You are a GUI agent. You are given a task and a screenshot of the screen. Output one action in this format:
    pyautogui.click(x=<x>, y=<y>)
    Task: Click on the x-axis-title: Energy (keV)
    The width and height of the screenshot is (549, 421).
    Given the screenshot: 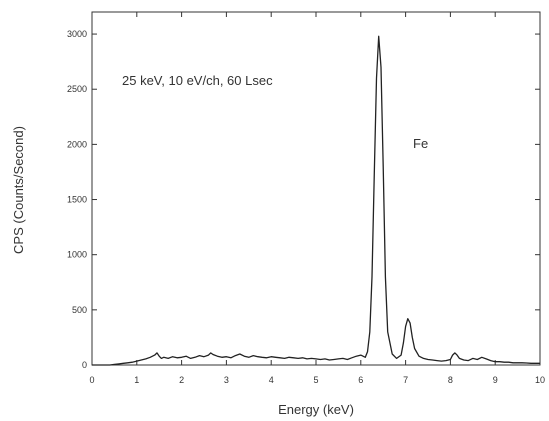 What is the action you would take?
    pyautogui.click(x=316, y=409)
    